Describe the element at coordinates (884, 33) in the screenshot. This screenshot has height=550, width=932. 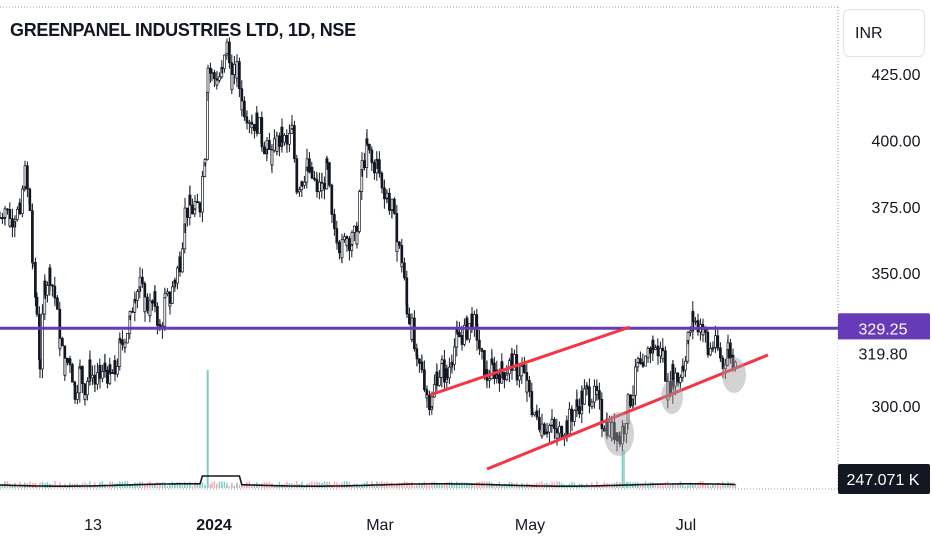
I see `currency-selector: INR` at that location.